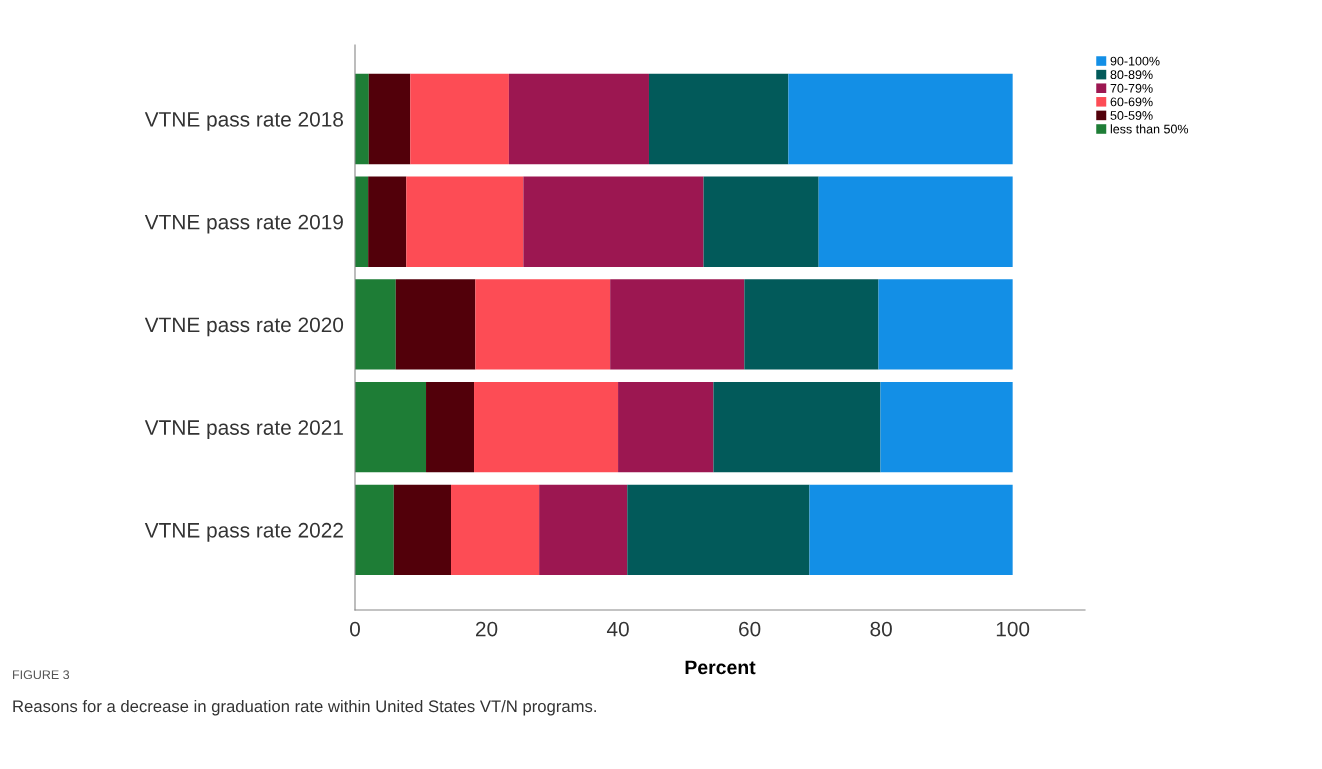 This screenshot has height=769, width=1322. Describe the element at coordinates (243, 532) in the screenshot. I see `y-tick-label: VTNE pass rate 2022` at that location.